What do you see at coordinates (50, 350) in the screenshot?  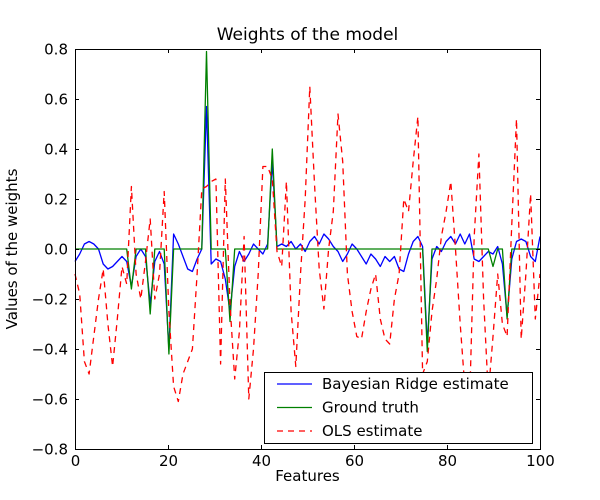 I see `y-tick-label: −0.4` at bounding box center [50, 350].